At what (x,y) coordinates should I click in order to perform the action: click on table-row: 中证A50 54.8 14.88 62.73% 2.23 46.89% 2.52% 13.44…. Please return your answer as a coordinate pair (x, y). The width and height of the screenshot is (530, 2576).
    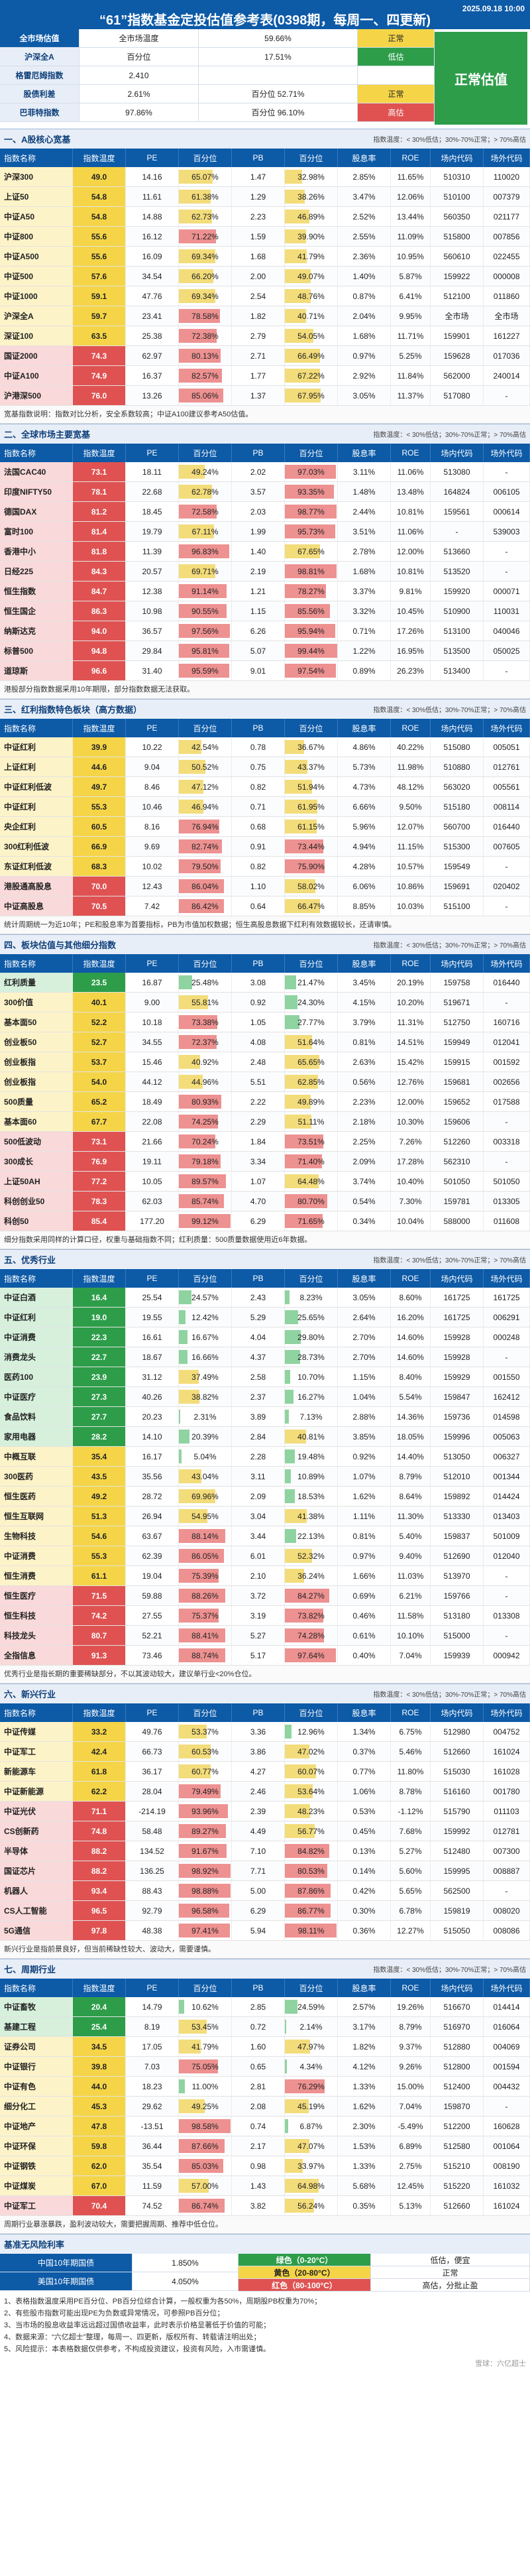
    Looking at the image, I should click on (265, 217).